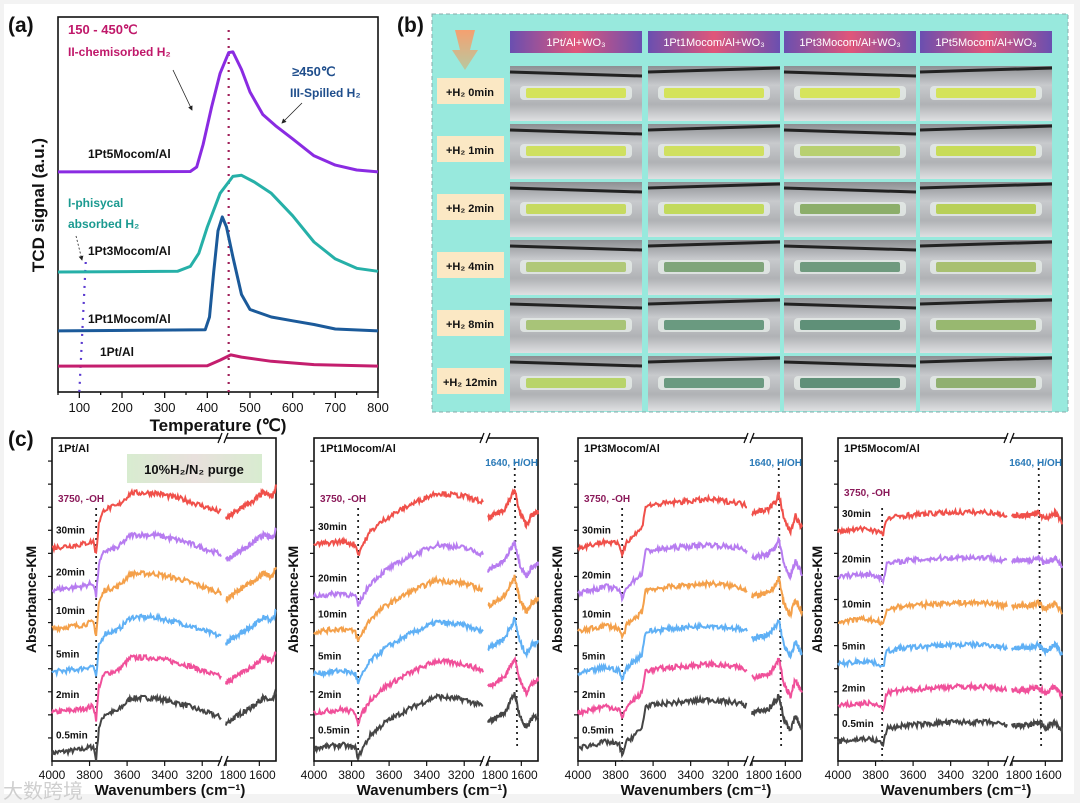 The width and height of the screenshot is (1080, 803). Describe the element at coordinates (325, 93) in the screenshot. I see `annotation-spilled: III-Spilled H₂` at that location.